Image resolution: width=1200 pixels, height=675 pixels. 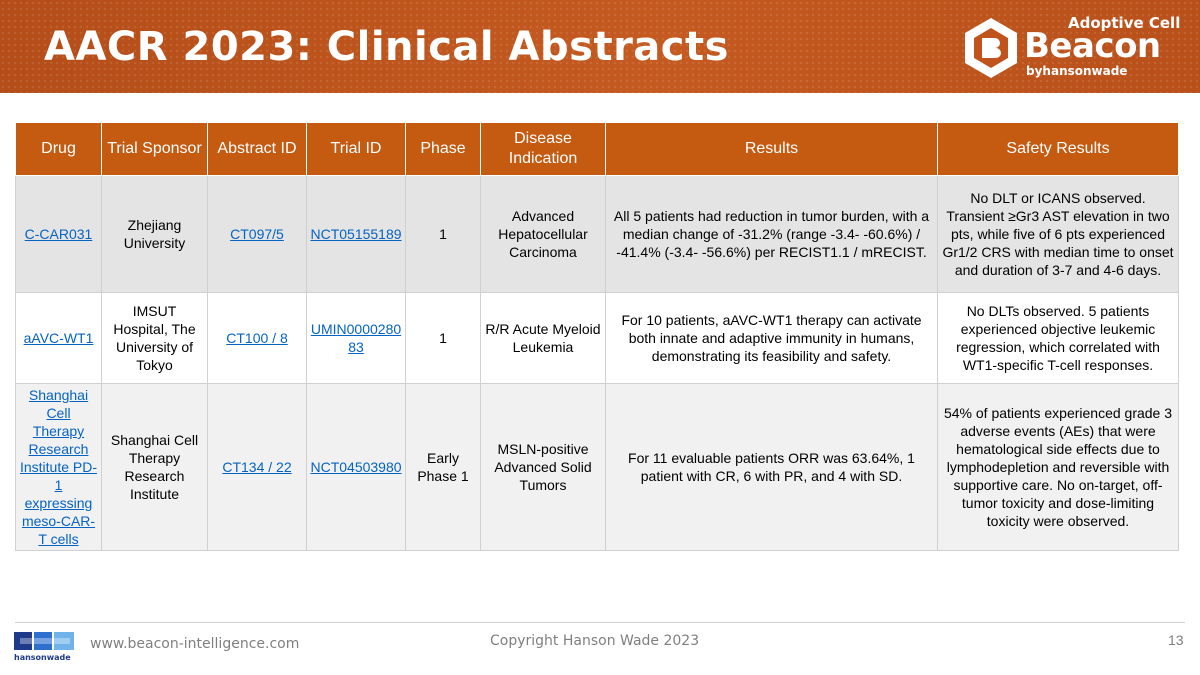 What do you see at coordinates (195, 644) in the screenshot?
I see `footer-url: www.beacon-intelligence.com` at bounding box center [195, 644].